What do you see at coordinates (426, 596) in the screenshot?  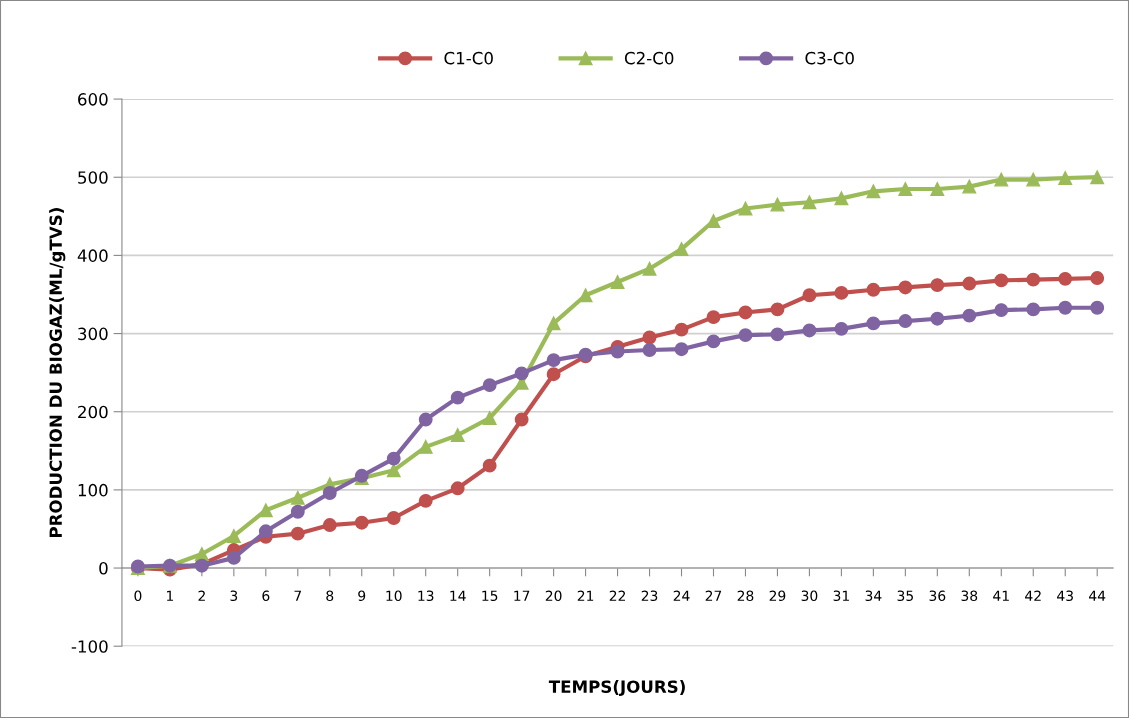 I see `x-tick-label: 13` at bounding box center [426, 596].